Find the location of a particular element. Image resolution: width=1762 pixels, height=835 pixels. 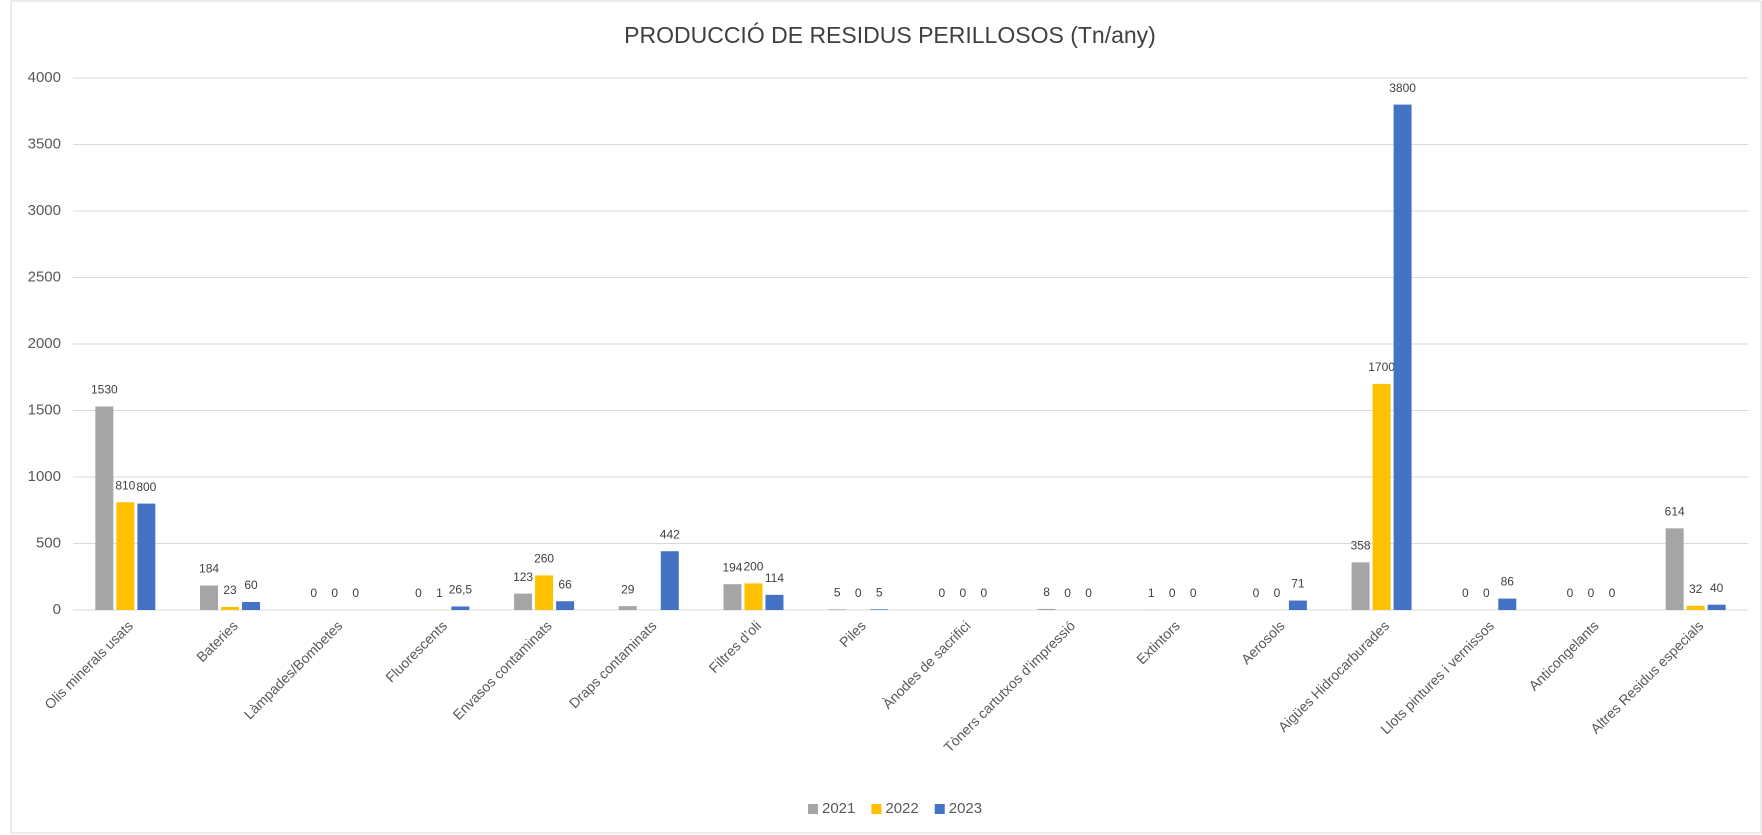

data-label: 60 is located at coordinates (251, 585).